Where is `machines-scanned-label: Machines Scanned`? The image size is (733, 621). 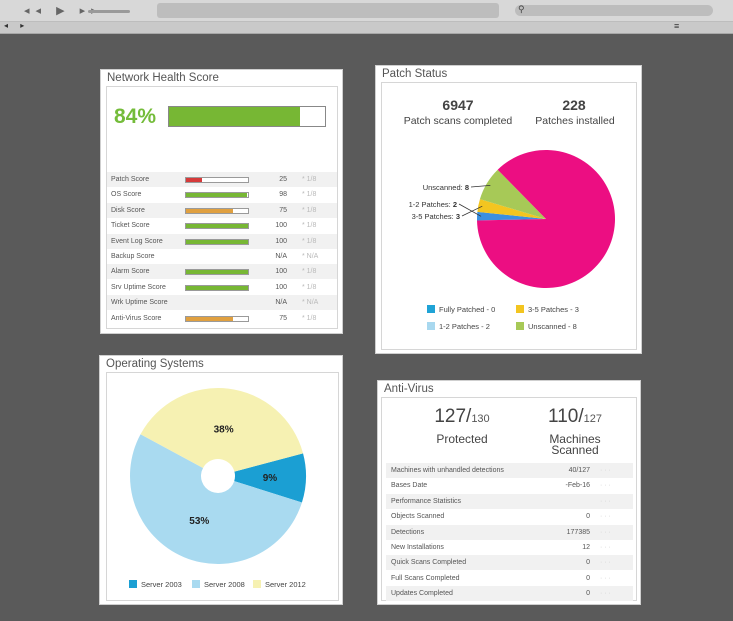
machines-scanned-label: Machines Scanned is located at coordinates (575, 444).